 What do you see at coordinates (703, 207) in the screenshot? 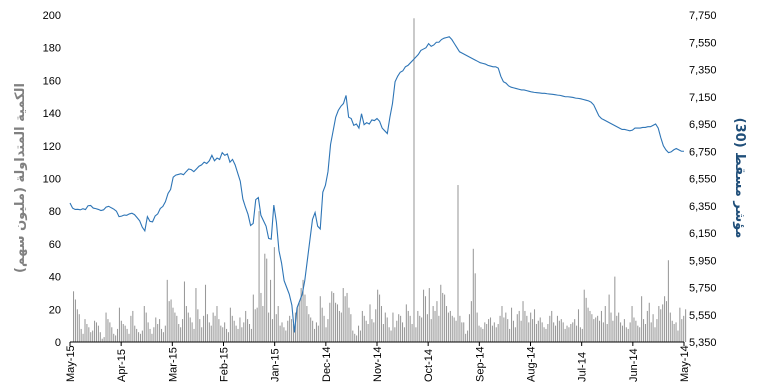
I see `right-tick-label: 6,350` at bounding box center [703, 207].